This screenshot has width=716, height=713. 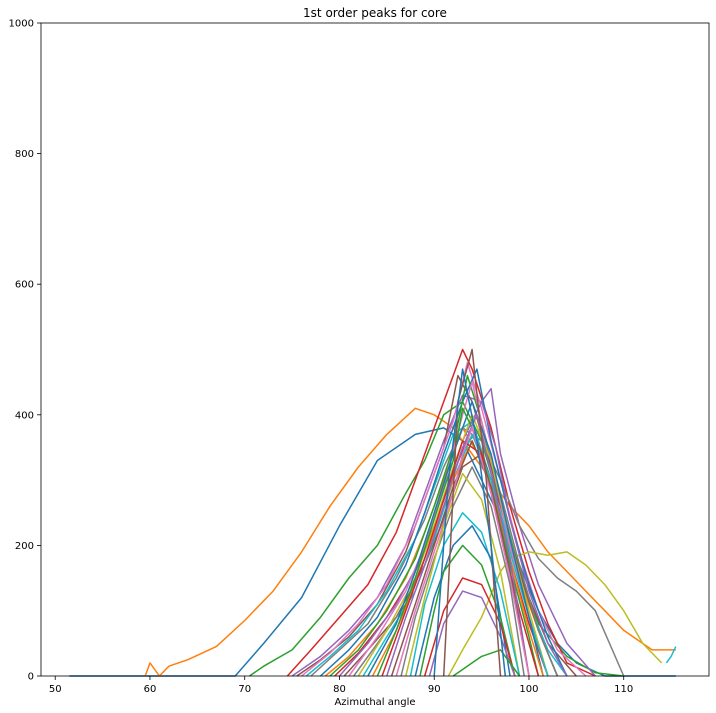 I want to click on y-tick-label: 0, so click(x=31, y=677).